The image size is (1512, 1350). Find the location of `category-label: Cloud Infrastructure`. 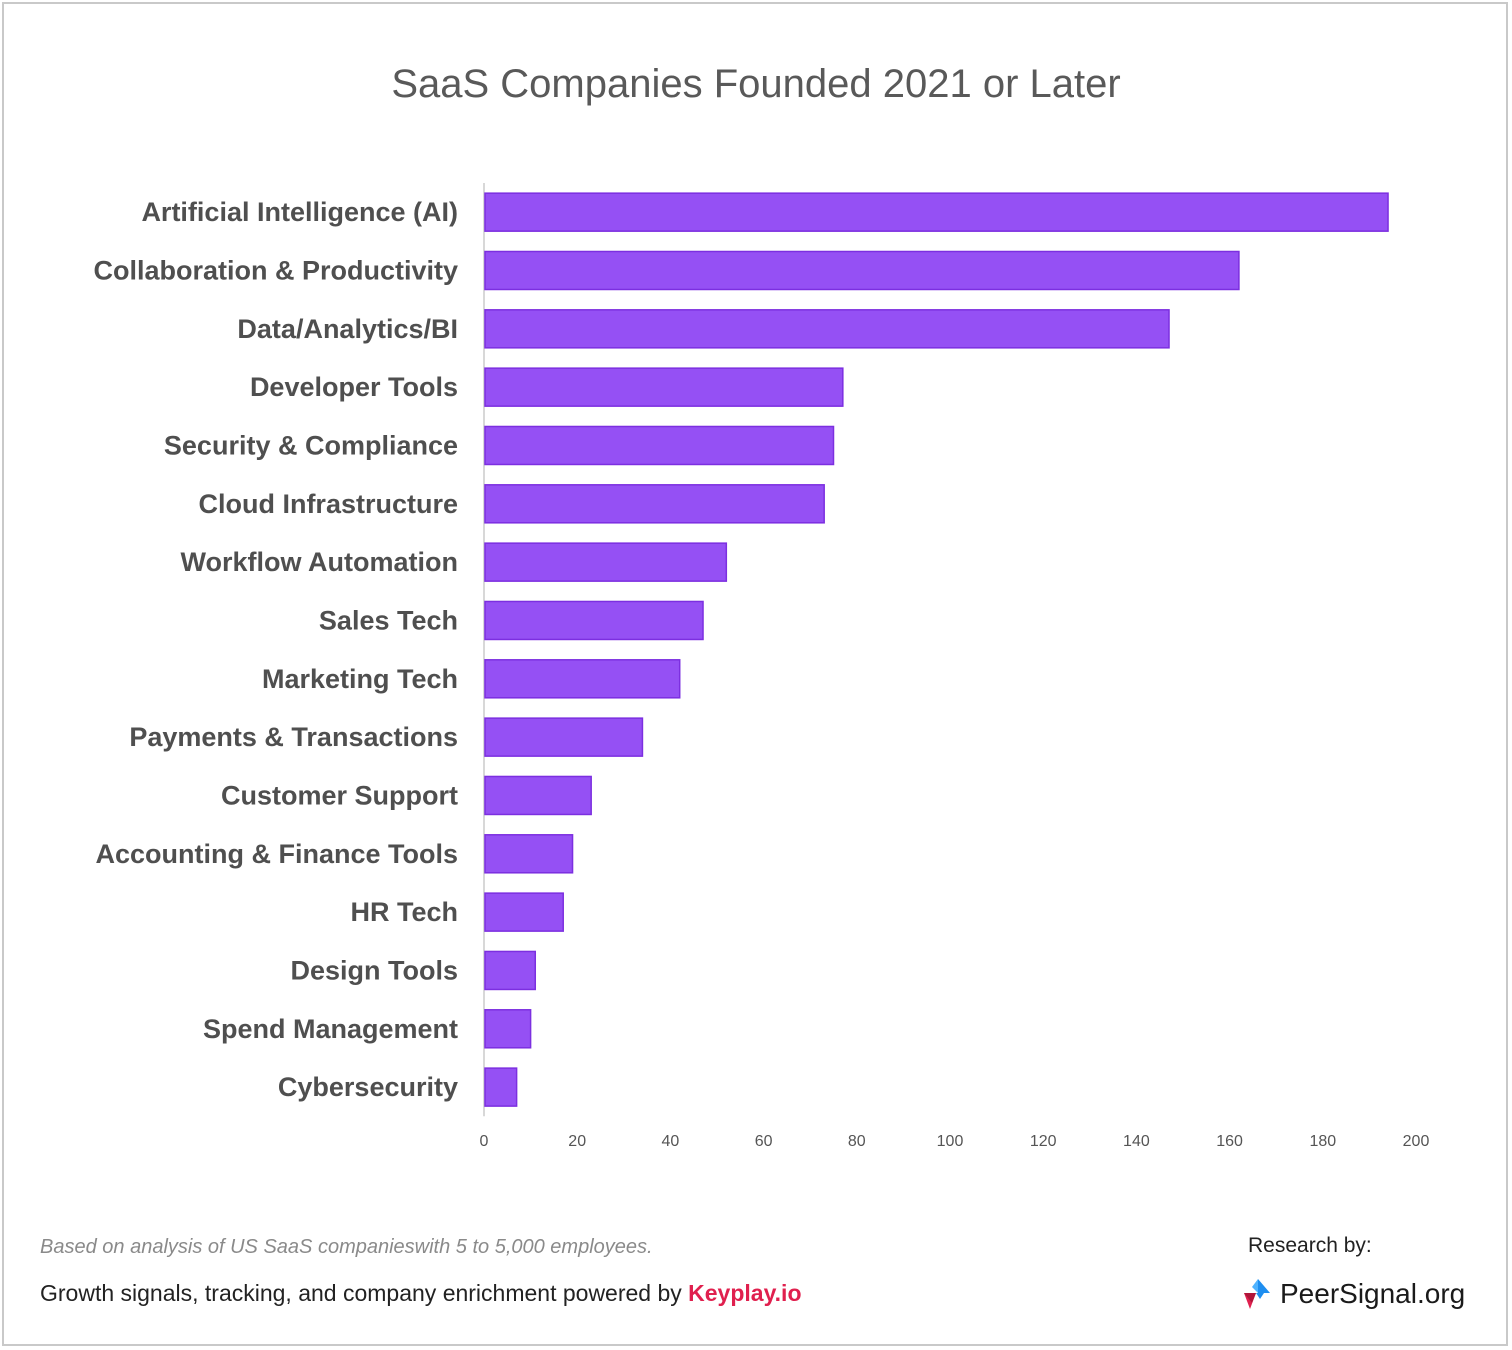

category-label: Cloud Infrastructure is located at coordinates (328, 504).